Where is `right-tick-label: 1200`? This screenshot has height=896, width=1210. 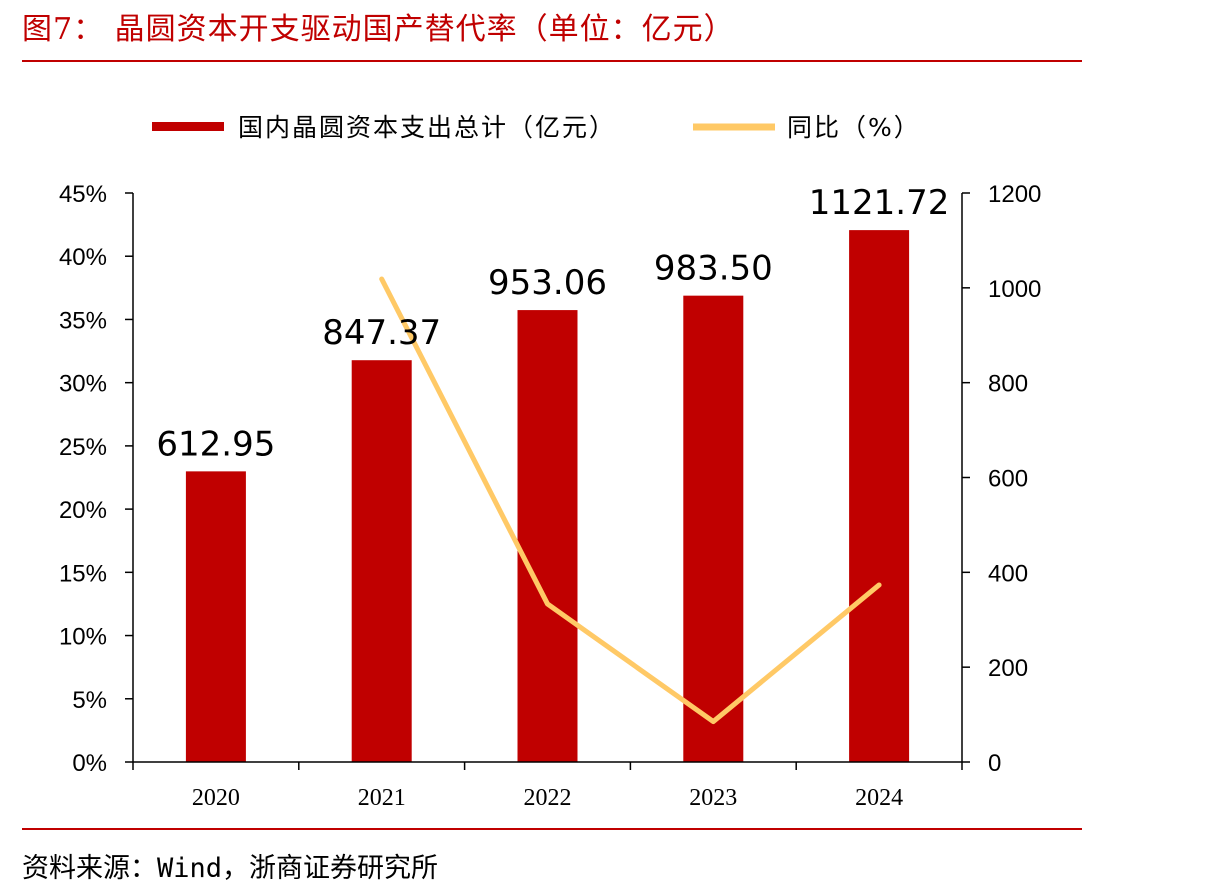
right-tick-label: 1200 is located at coordinates (1014, 194).